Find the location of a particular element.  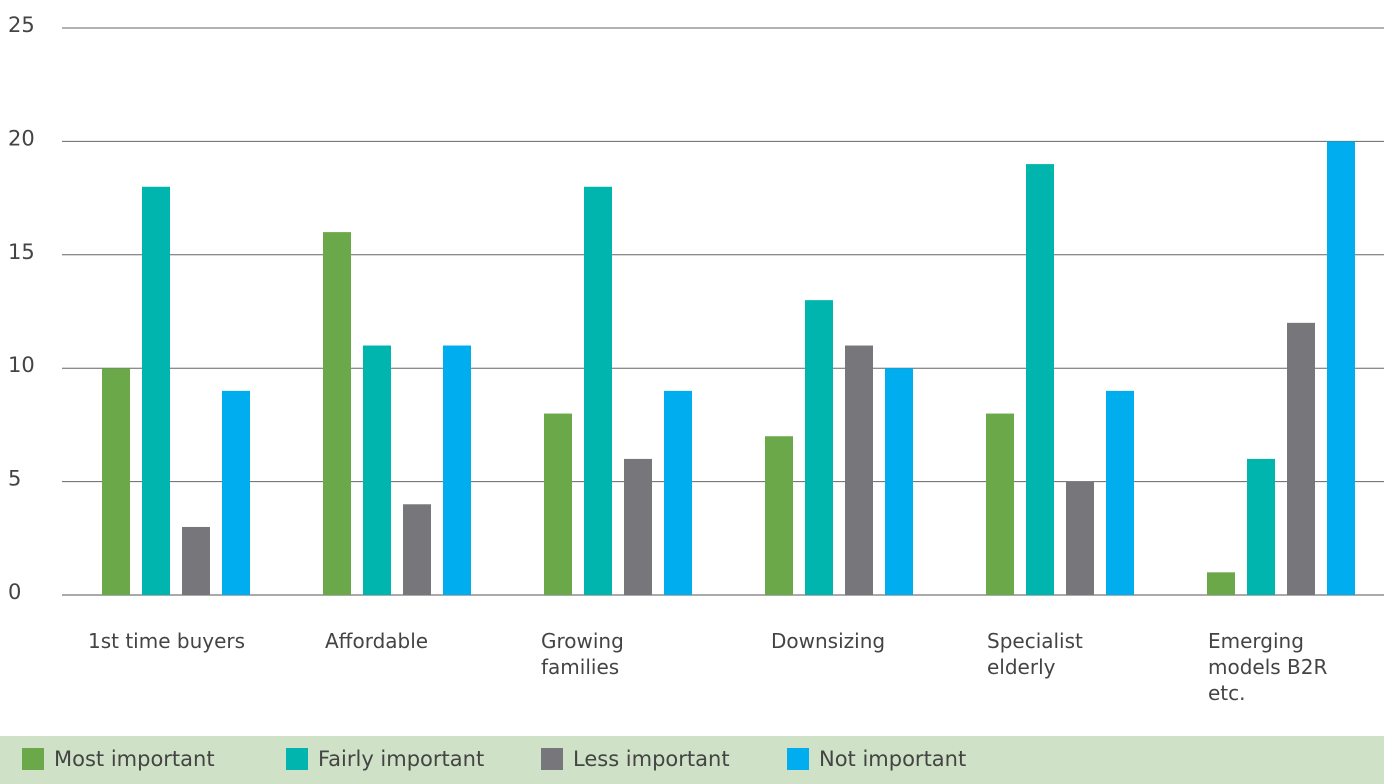

x-tick-label: Growing families is located at coordinates (582, 654).